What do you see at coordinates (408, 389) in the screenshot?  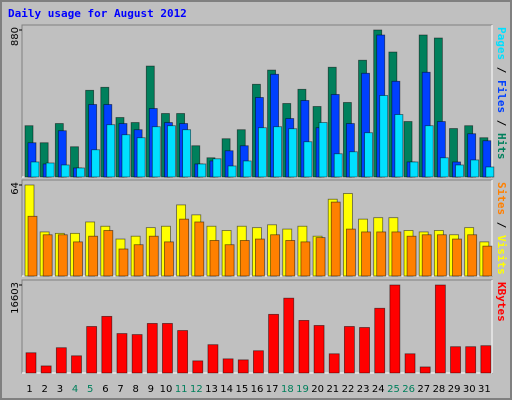 I see `x-tick-label: 26` at bounding box center [408, 389].